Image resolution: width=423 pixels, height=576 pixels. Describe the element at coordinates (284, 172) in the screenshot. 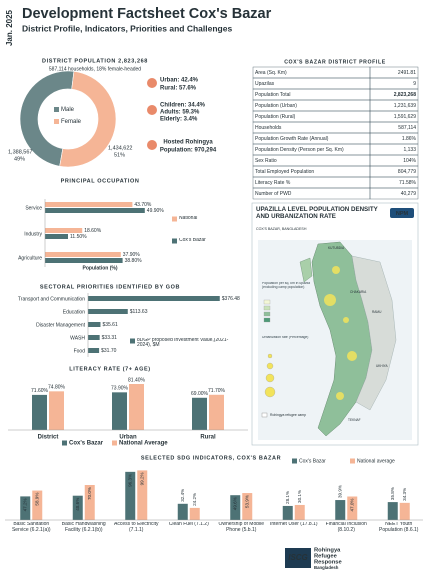

I see `table-label: Total Employed Population` at that location.